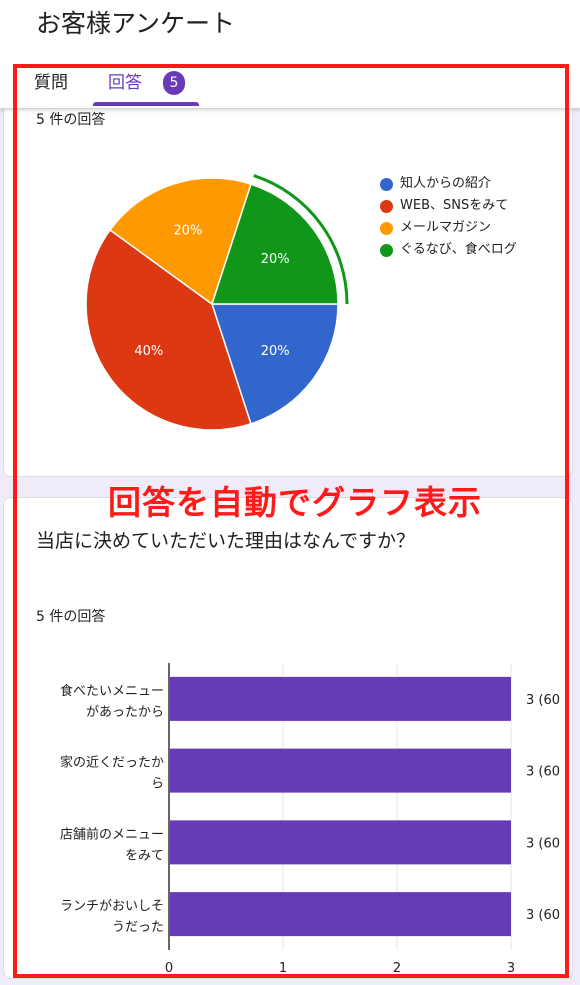 This screenshot has width=580, height=985. I want to click on legend-item: メールマガジン, so click(446, 228).